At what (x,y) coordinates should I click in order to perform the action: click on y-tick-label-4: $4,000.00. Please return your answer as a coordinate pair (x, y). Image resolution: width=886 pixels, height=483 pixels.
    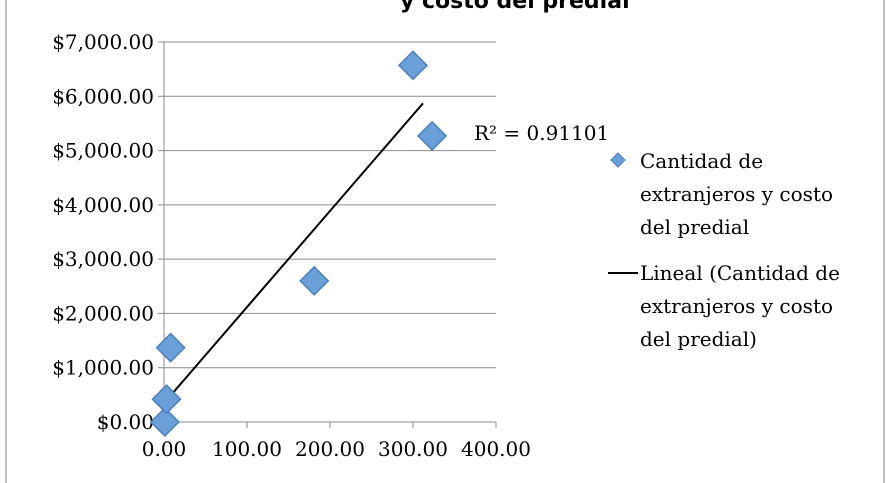
    Looking at the image, I should click on (103, 205).